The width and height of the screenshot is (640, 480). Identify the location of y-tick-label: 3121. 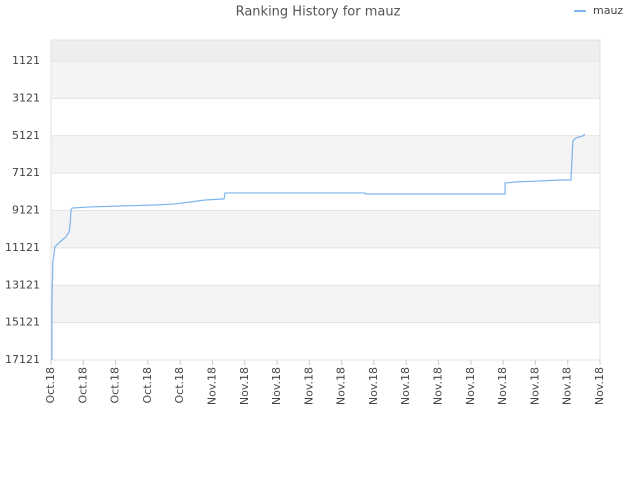
(26, 97).